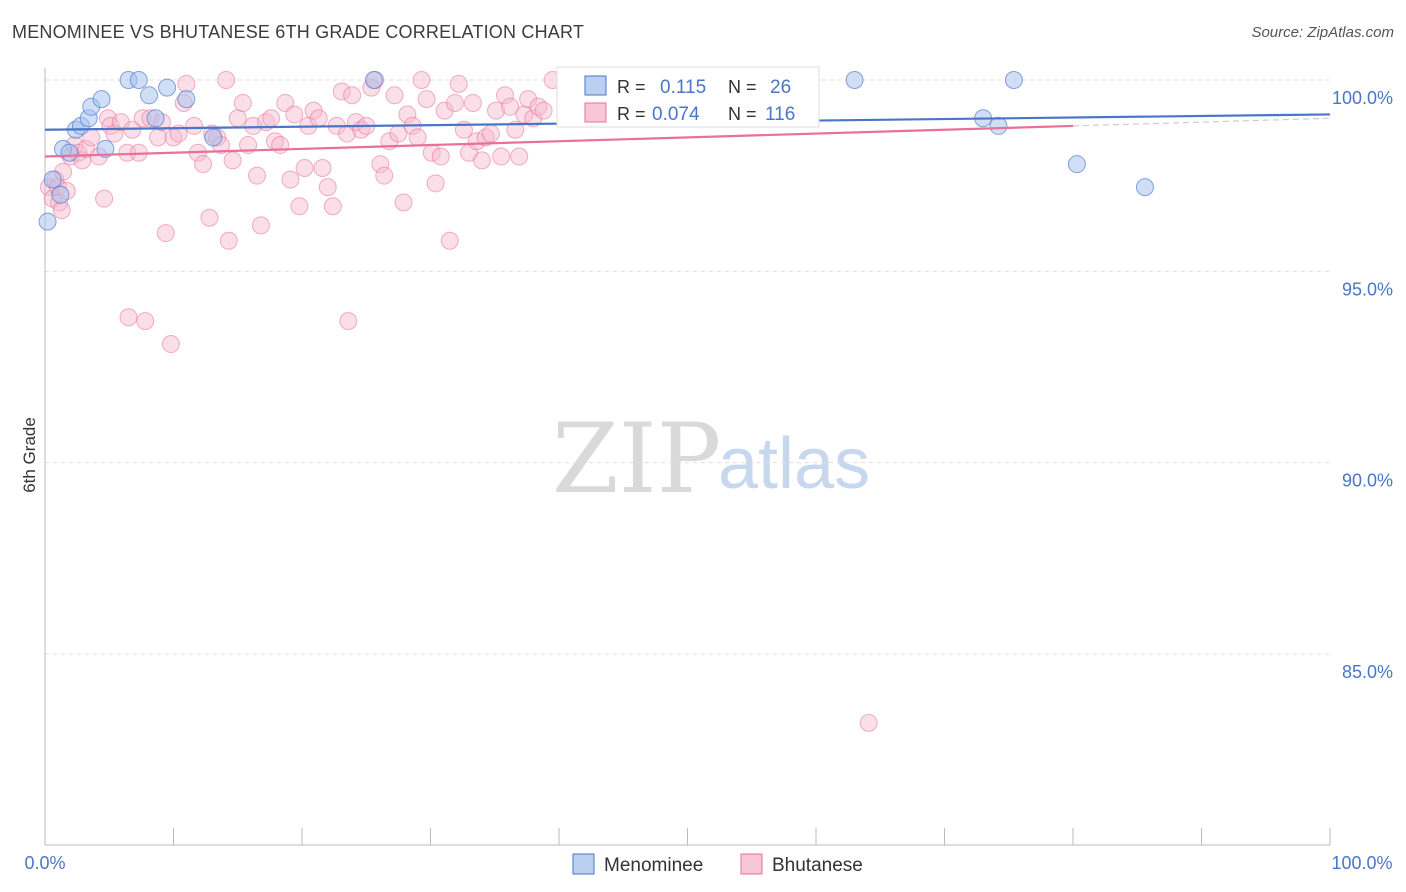 The height and width of the screenshot is (892, 1406). What do you see at coordinates (636, 459) in the screenshot?
I see `watermark-zip: ZIP` at bounding box center [636, 459].